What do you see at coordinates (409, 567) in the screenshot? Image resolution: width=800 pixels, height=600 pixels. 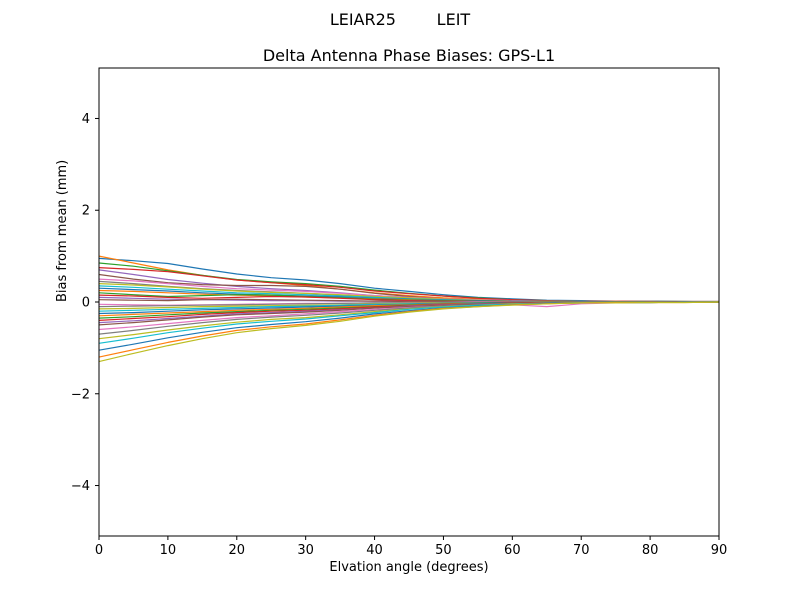 I see `x-axis-label: Elvation angle (degrees)` at bounding box center [409, 567].